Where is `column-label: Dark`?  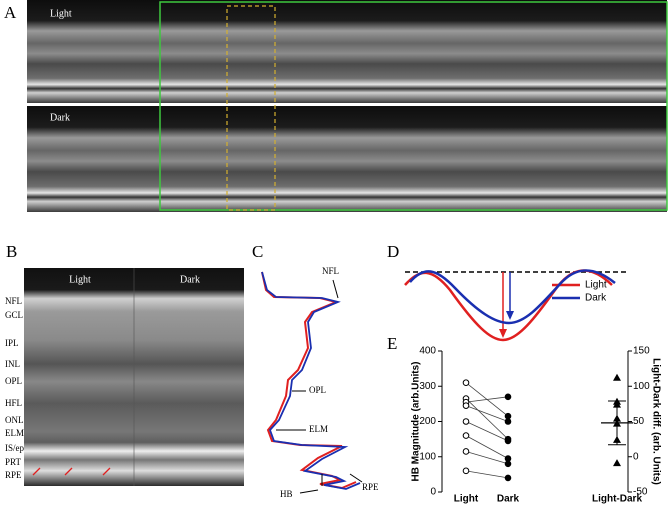 column-label: Dark is located at coordinates (190, 279).